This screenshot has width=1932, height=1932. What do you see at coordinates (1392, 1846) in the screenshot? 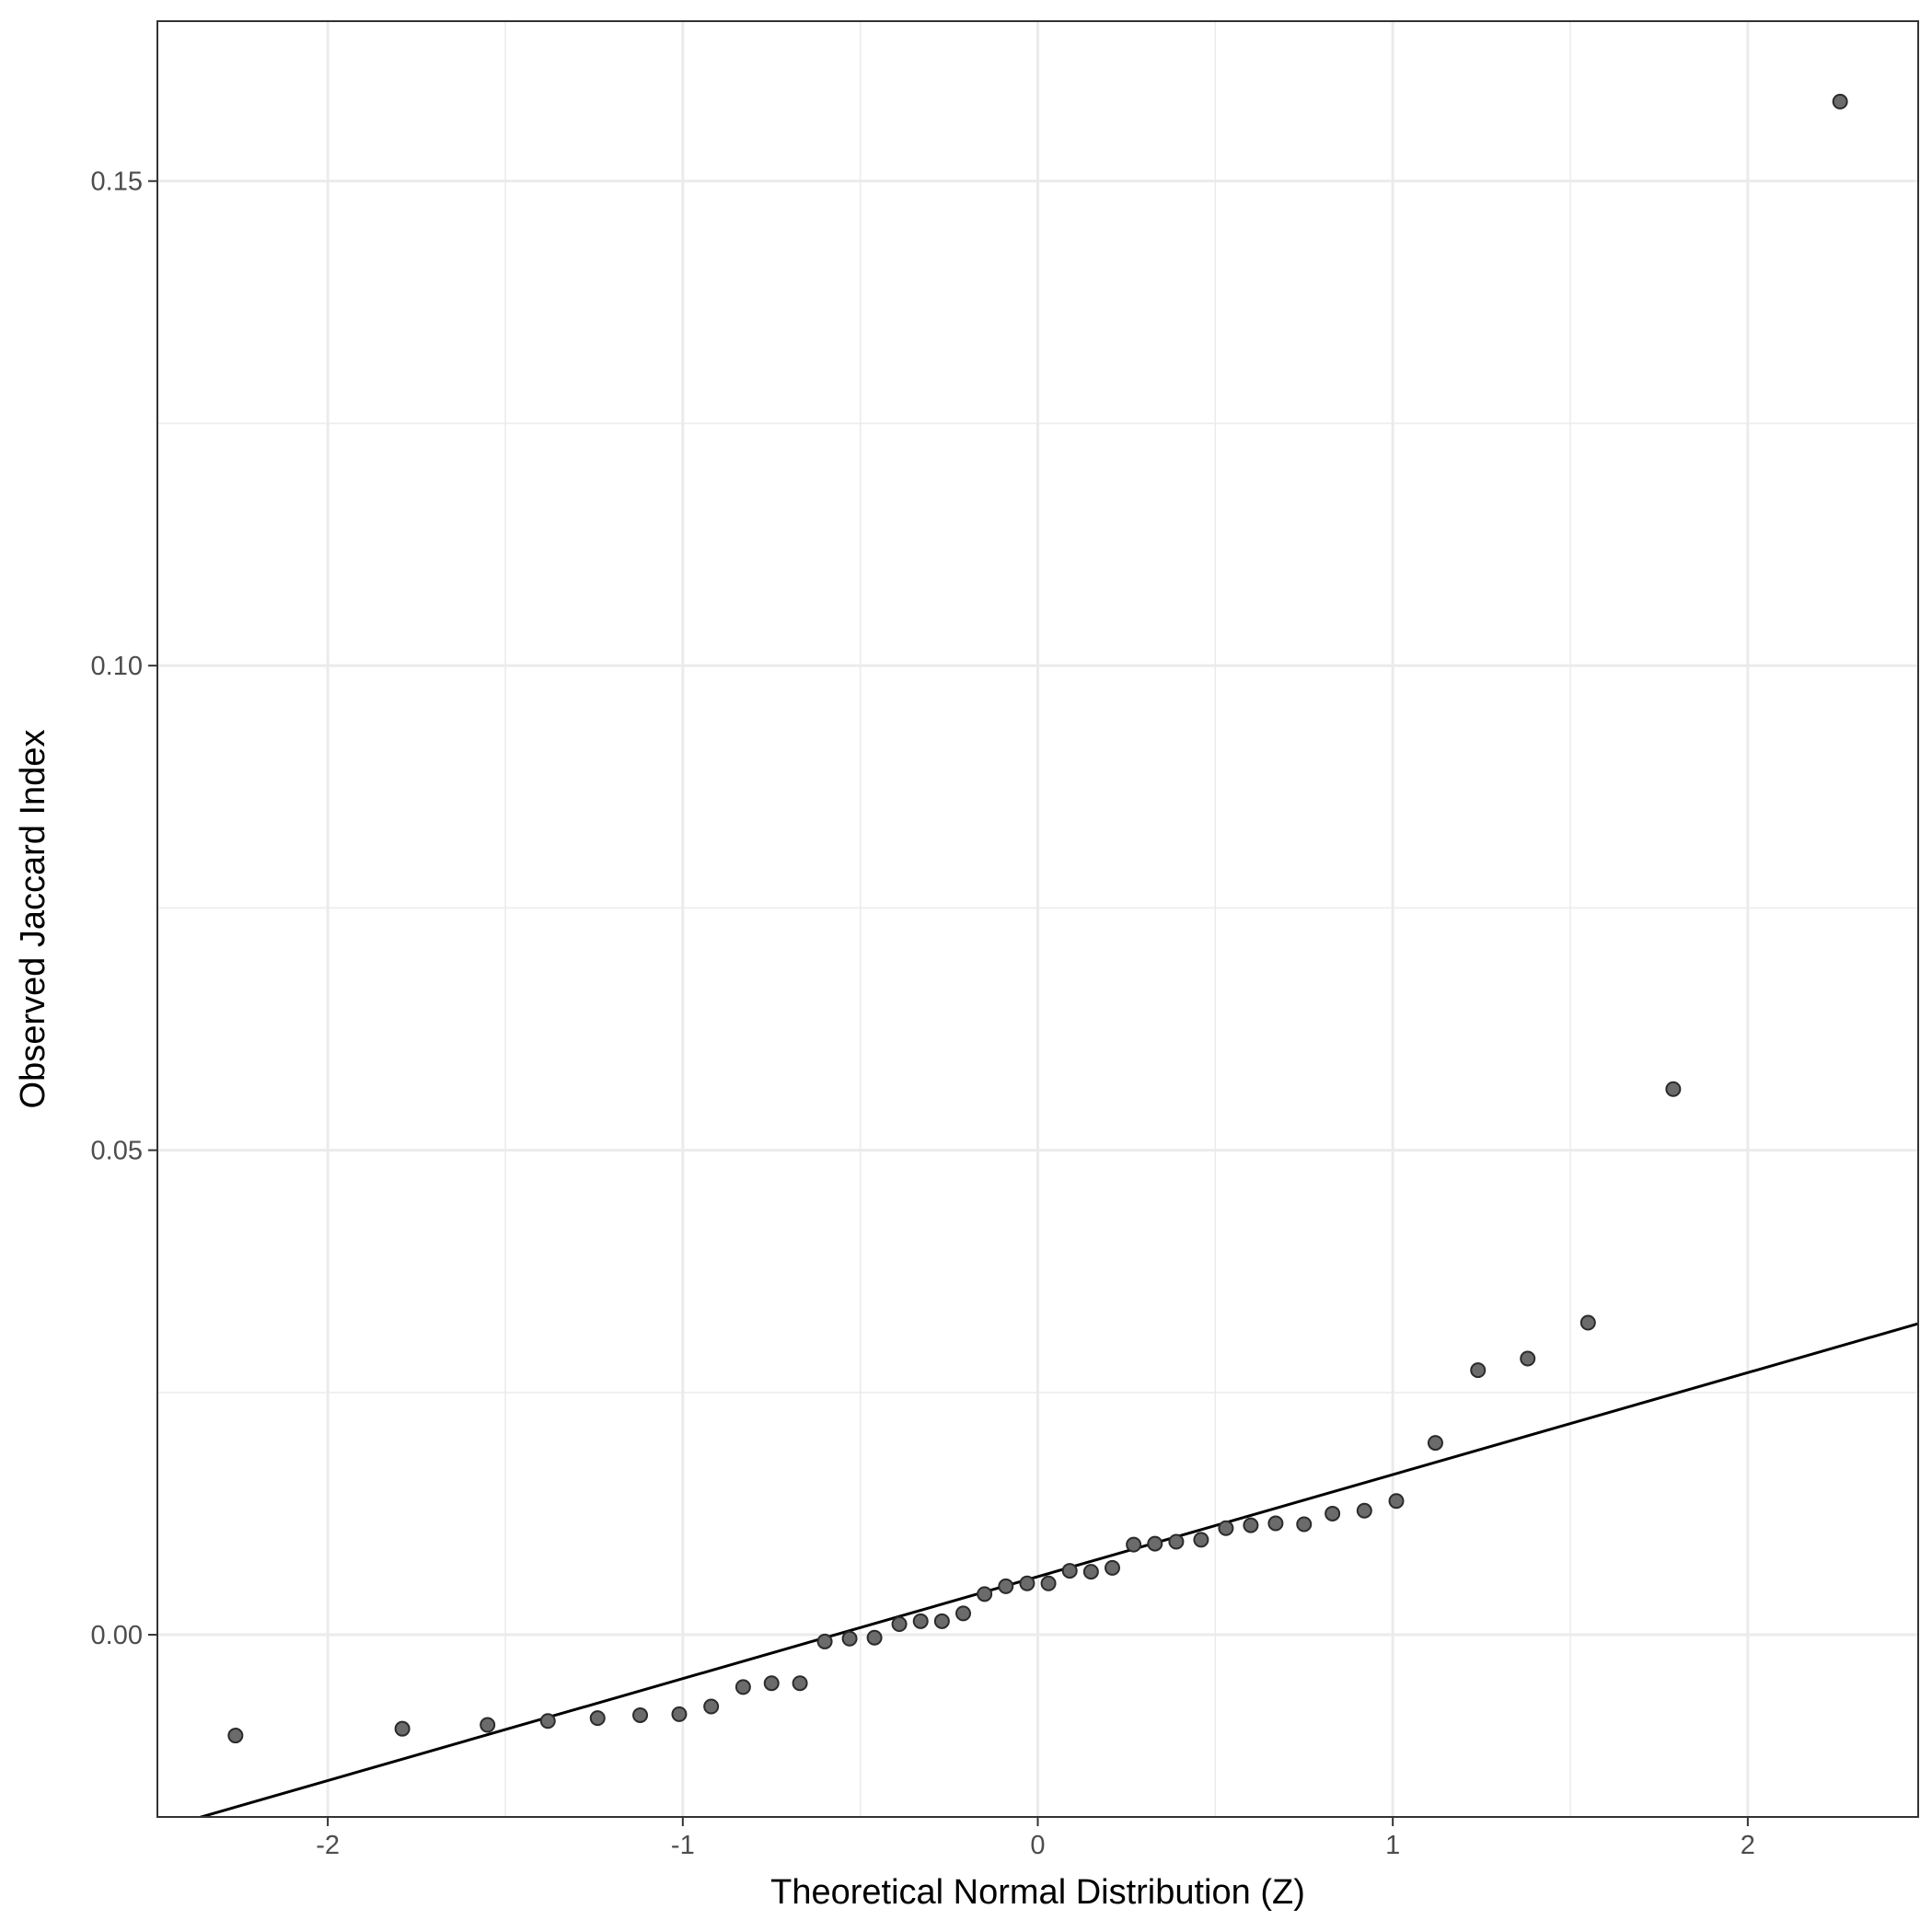
I see `x-tick-label: 1` at bounding box center [1392, 1846].